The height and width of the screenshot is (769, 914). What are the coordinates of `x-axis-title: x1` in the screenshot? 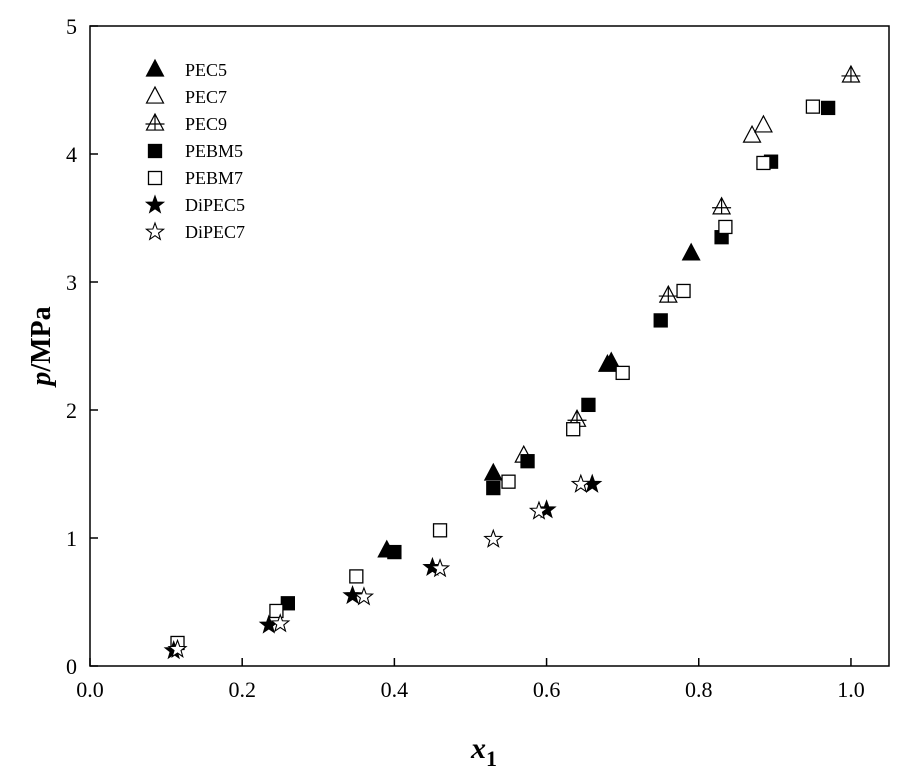 It's located at (483, 750).